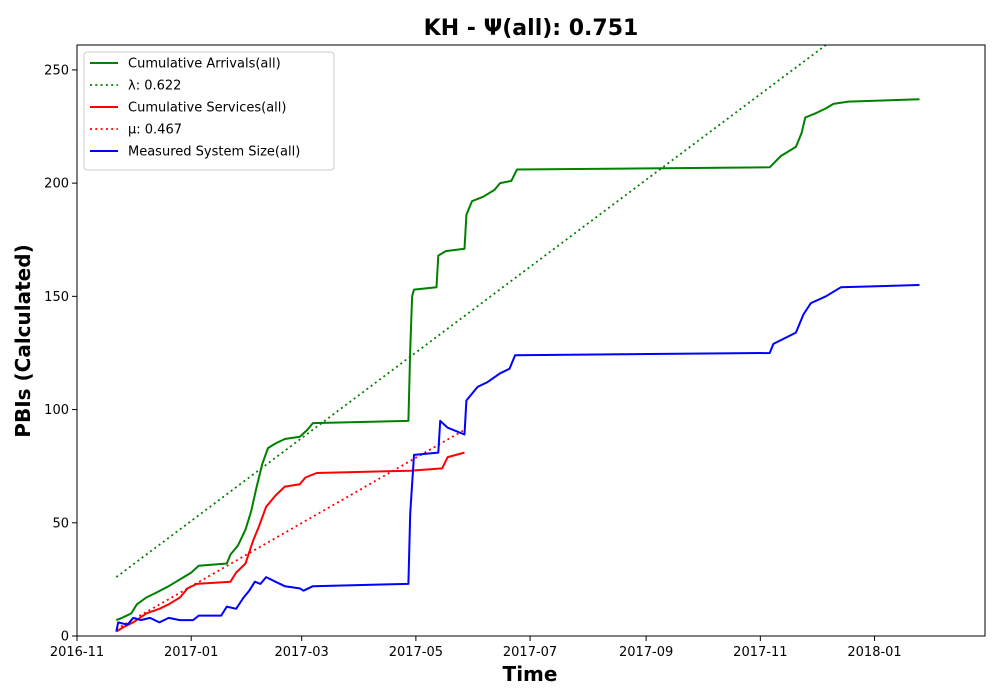 The height and width of the screenshot is (700, 1000). Describe the element at coordinates (56, 410) in the screenshot. I see `y-tick-label: 100` at that location.